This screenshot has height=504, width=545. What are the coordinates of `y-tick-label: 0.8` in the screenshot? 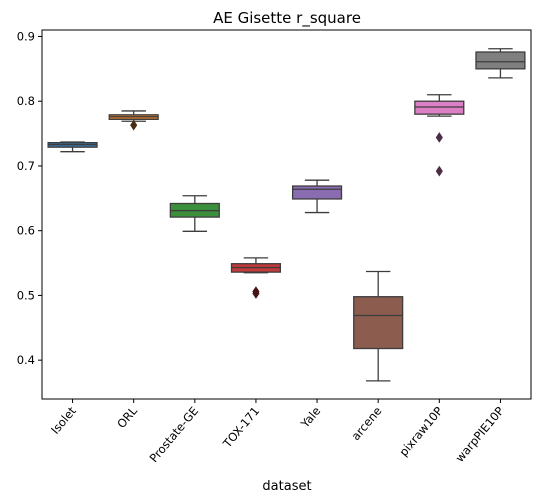 It's located at (26, 101).